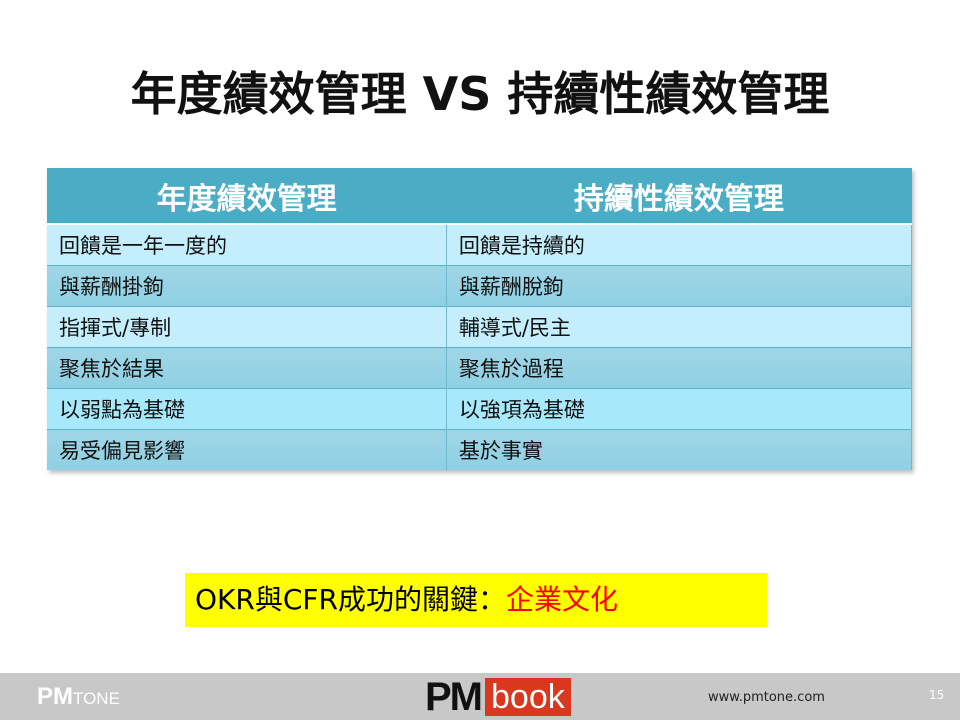 Image resolution: width=960 pixels, height=720 pixels. I want to click on cell: 聚焦於結果, so click(247, 368).